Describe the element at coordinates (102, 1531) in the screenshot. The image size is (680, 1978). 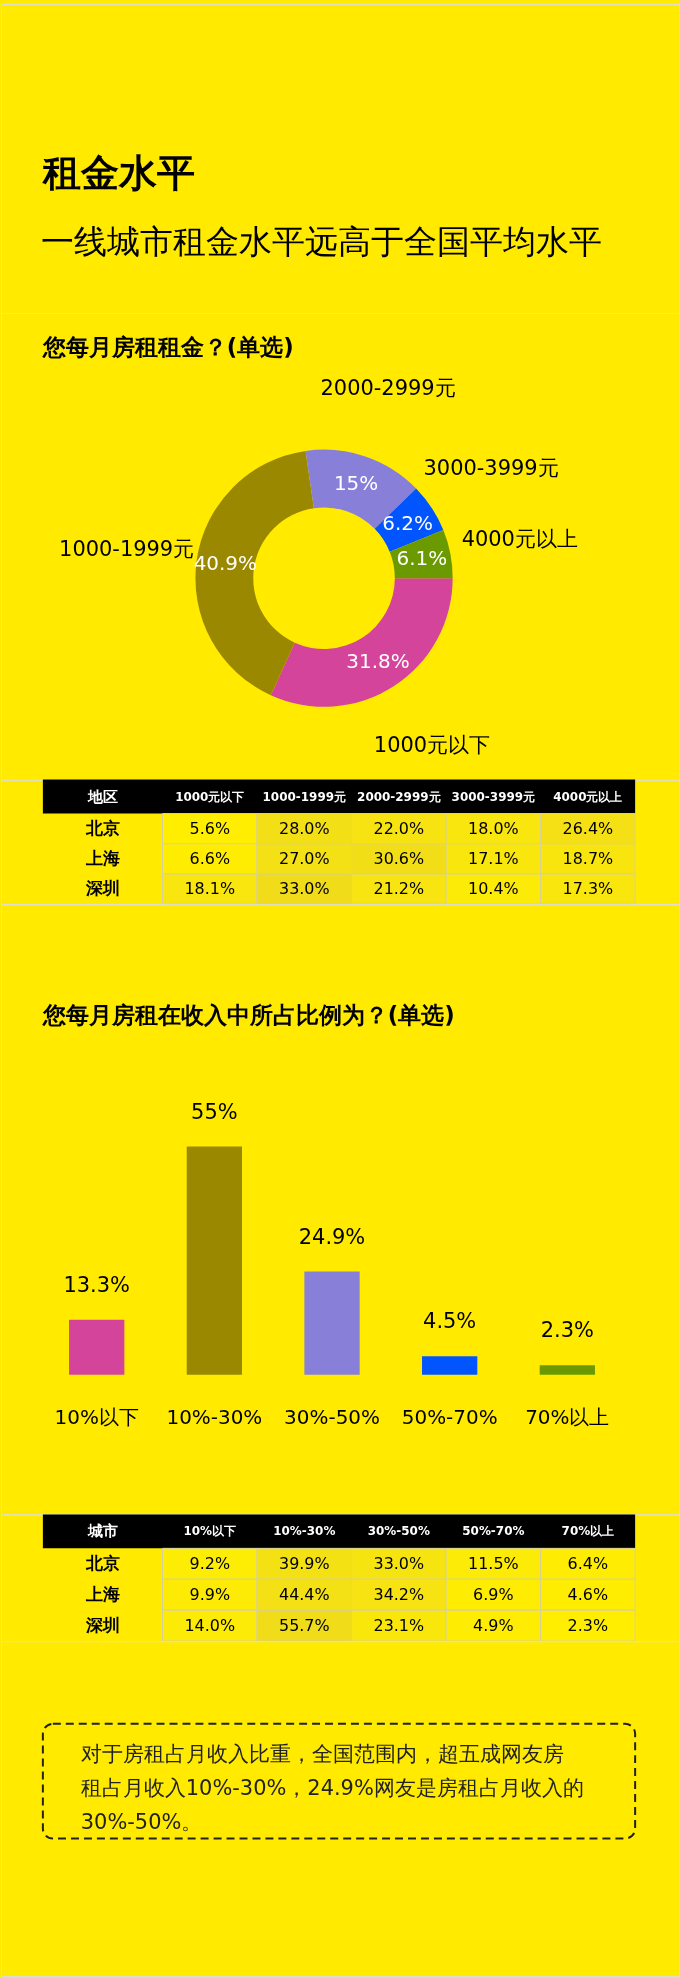
I see `y-axis-title: 城市` at that location.